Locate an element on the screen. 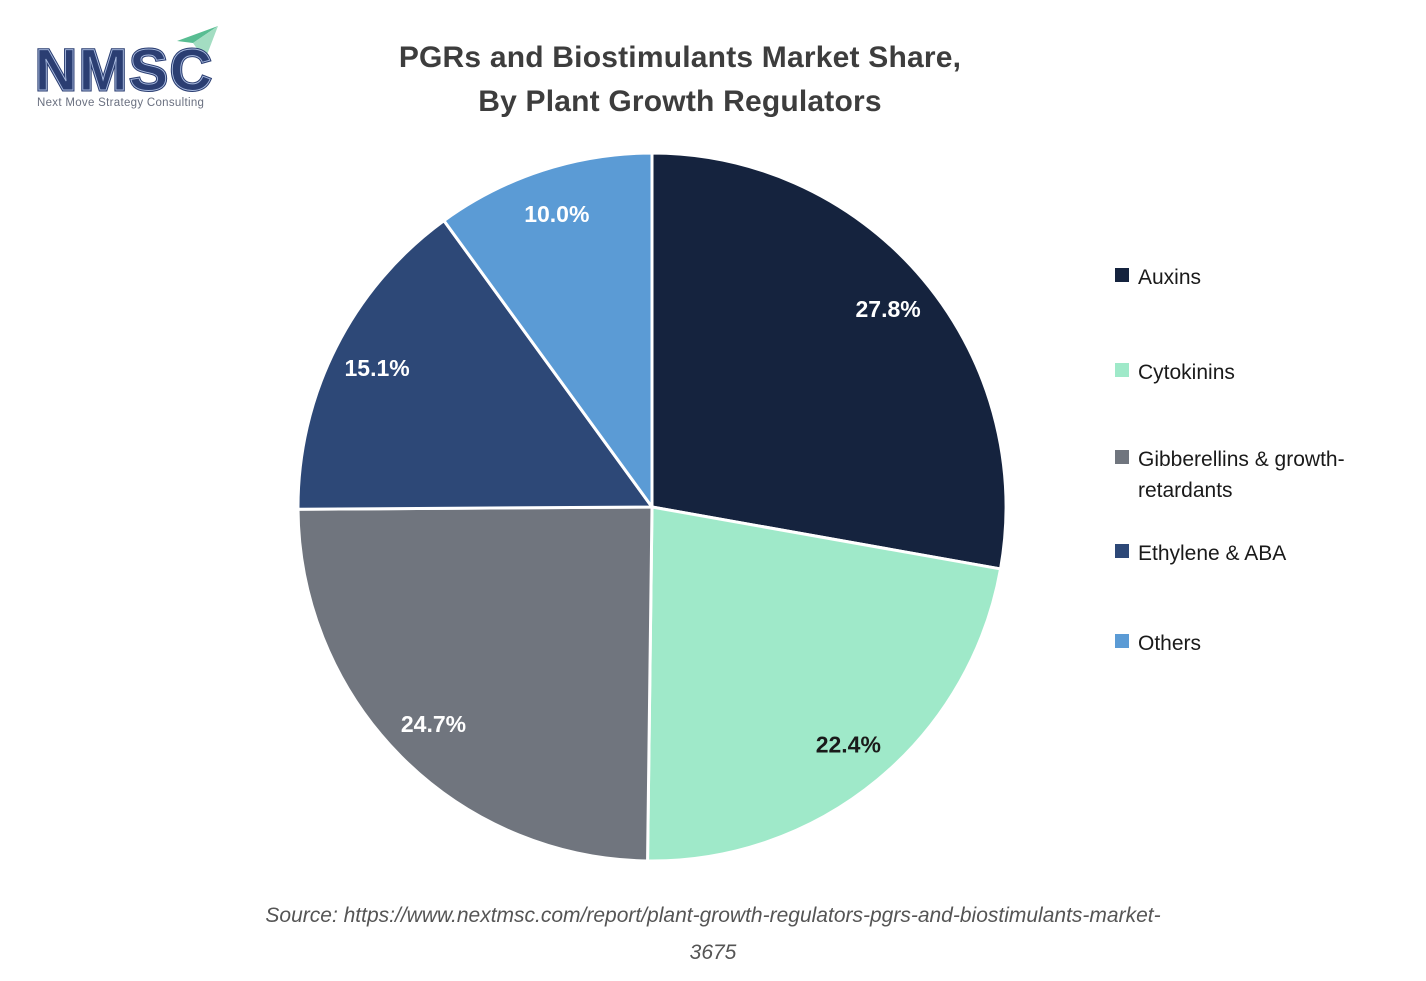 The height and width of the screenshot is (981, 1426). pie-label-ethylene-aba: 15.1% is located at coordinates (376, 368).